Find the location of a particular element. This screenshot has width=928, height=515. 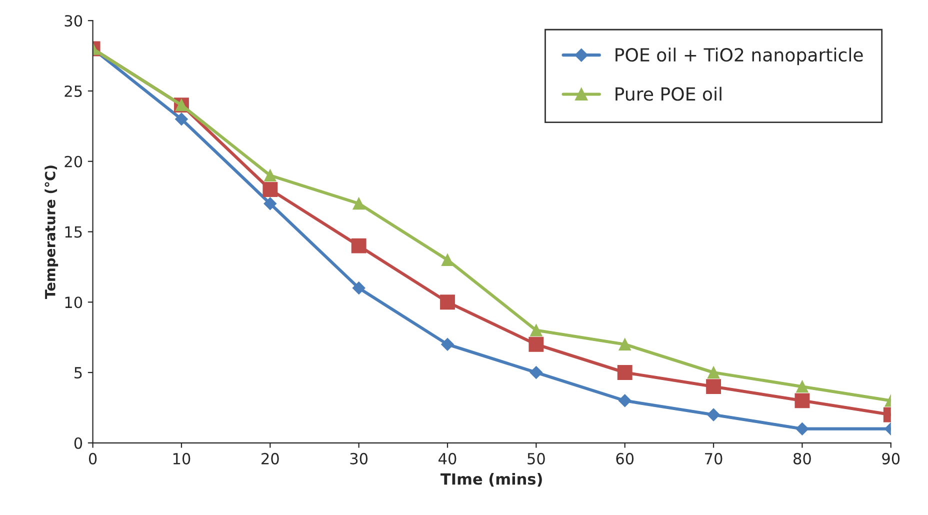

x-tick-label: 30 is located at coordinates (359, 458).